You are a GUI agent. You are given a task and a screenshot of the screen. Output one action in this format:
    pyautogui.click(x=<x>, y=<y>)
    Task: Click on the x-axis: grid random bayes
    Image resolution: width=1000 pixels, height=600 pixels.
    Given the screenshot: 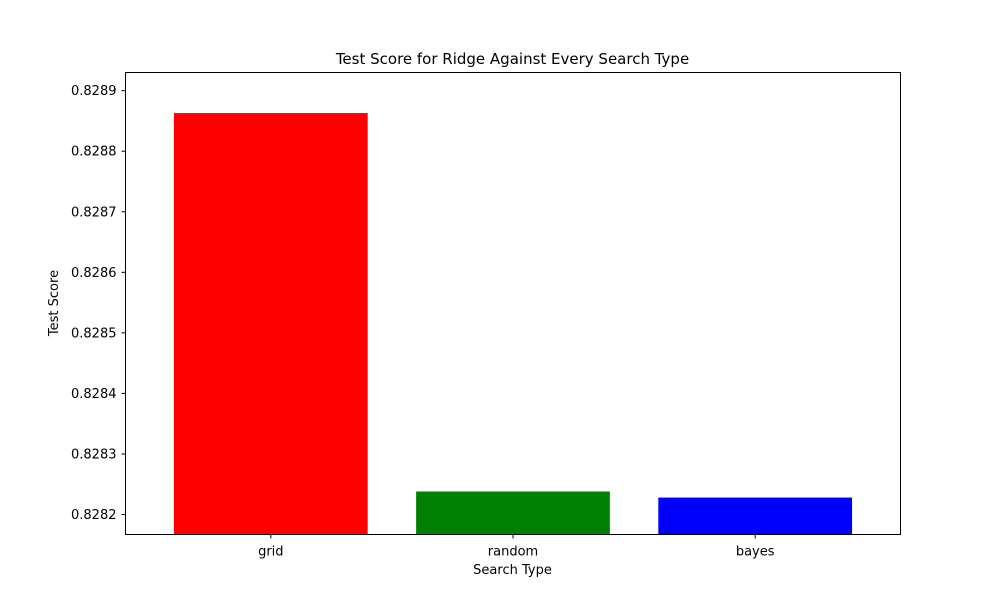 What is the action you would take?
    pyautogui.click(x=516, y=547)
    